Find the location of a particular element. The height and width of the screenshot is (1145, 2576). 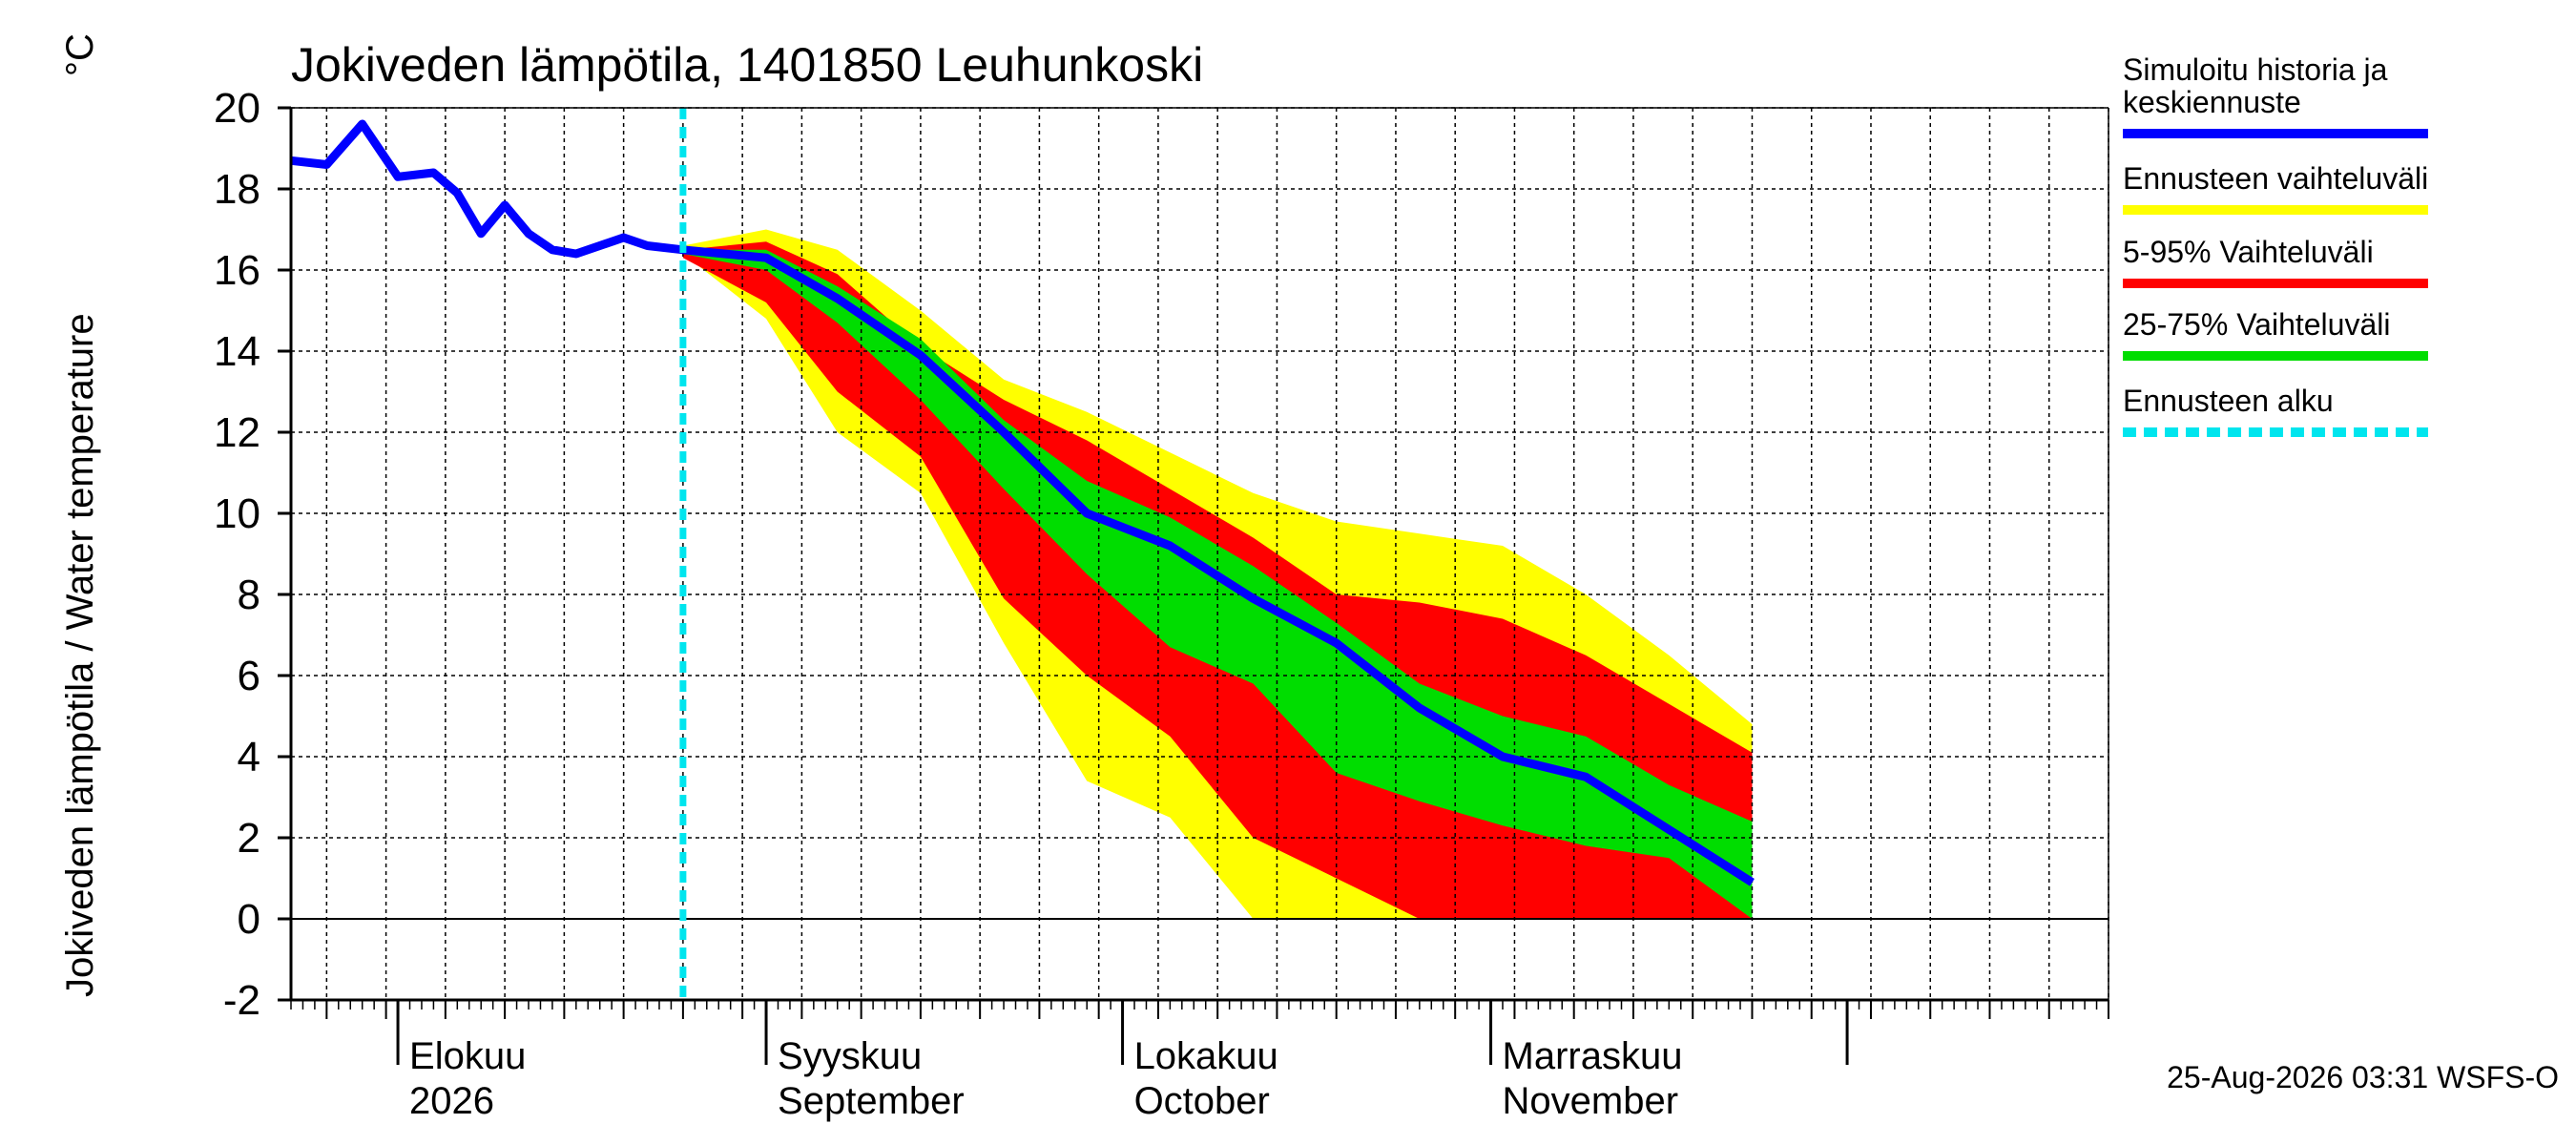

month-label: Lokakuu is located at coordinates (1206, 1056).